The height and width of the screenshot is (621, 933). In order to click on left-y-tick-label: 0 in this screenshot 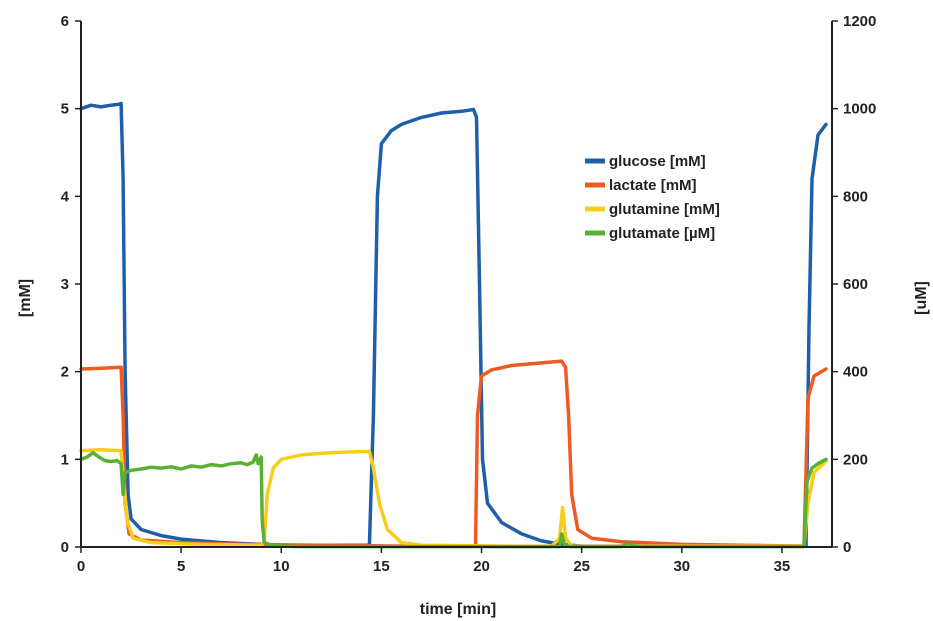, I will do `click(65, 547)`.